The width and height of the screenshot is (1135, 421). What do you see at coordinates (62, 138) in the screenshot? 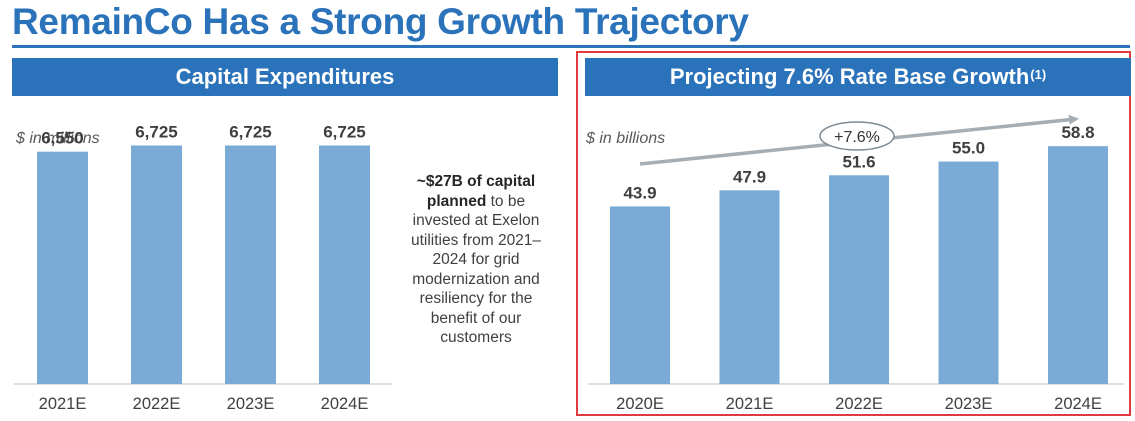
I see `data-label: 6,550` at bounding box center [62, 138].